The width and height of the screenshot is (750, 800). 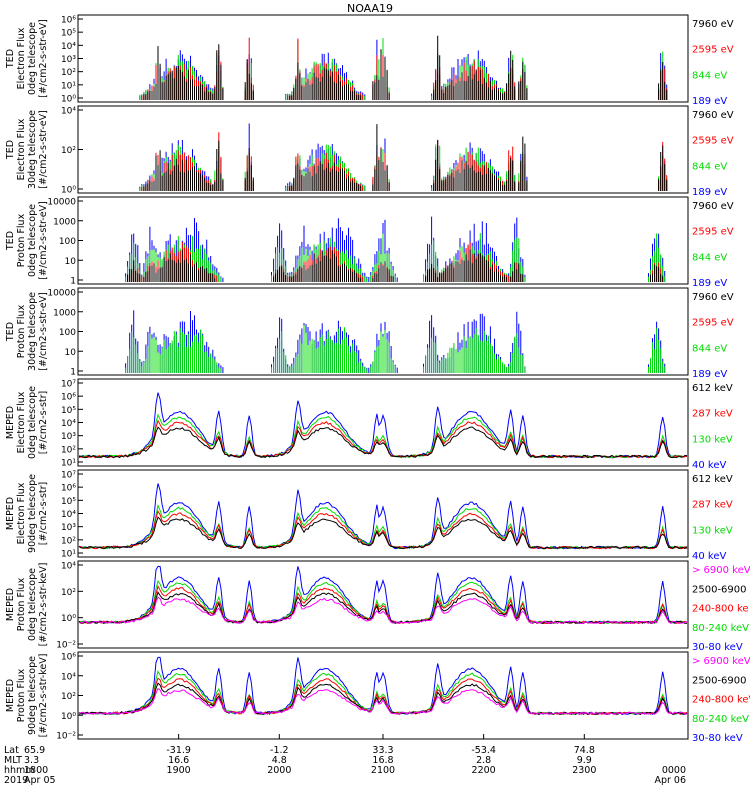 I want to click on x-tick-label: -53.4, so click(x=483, y=750).